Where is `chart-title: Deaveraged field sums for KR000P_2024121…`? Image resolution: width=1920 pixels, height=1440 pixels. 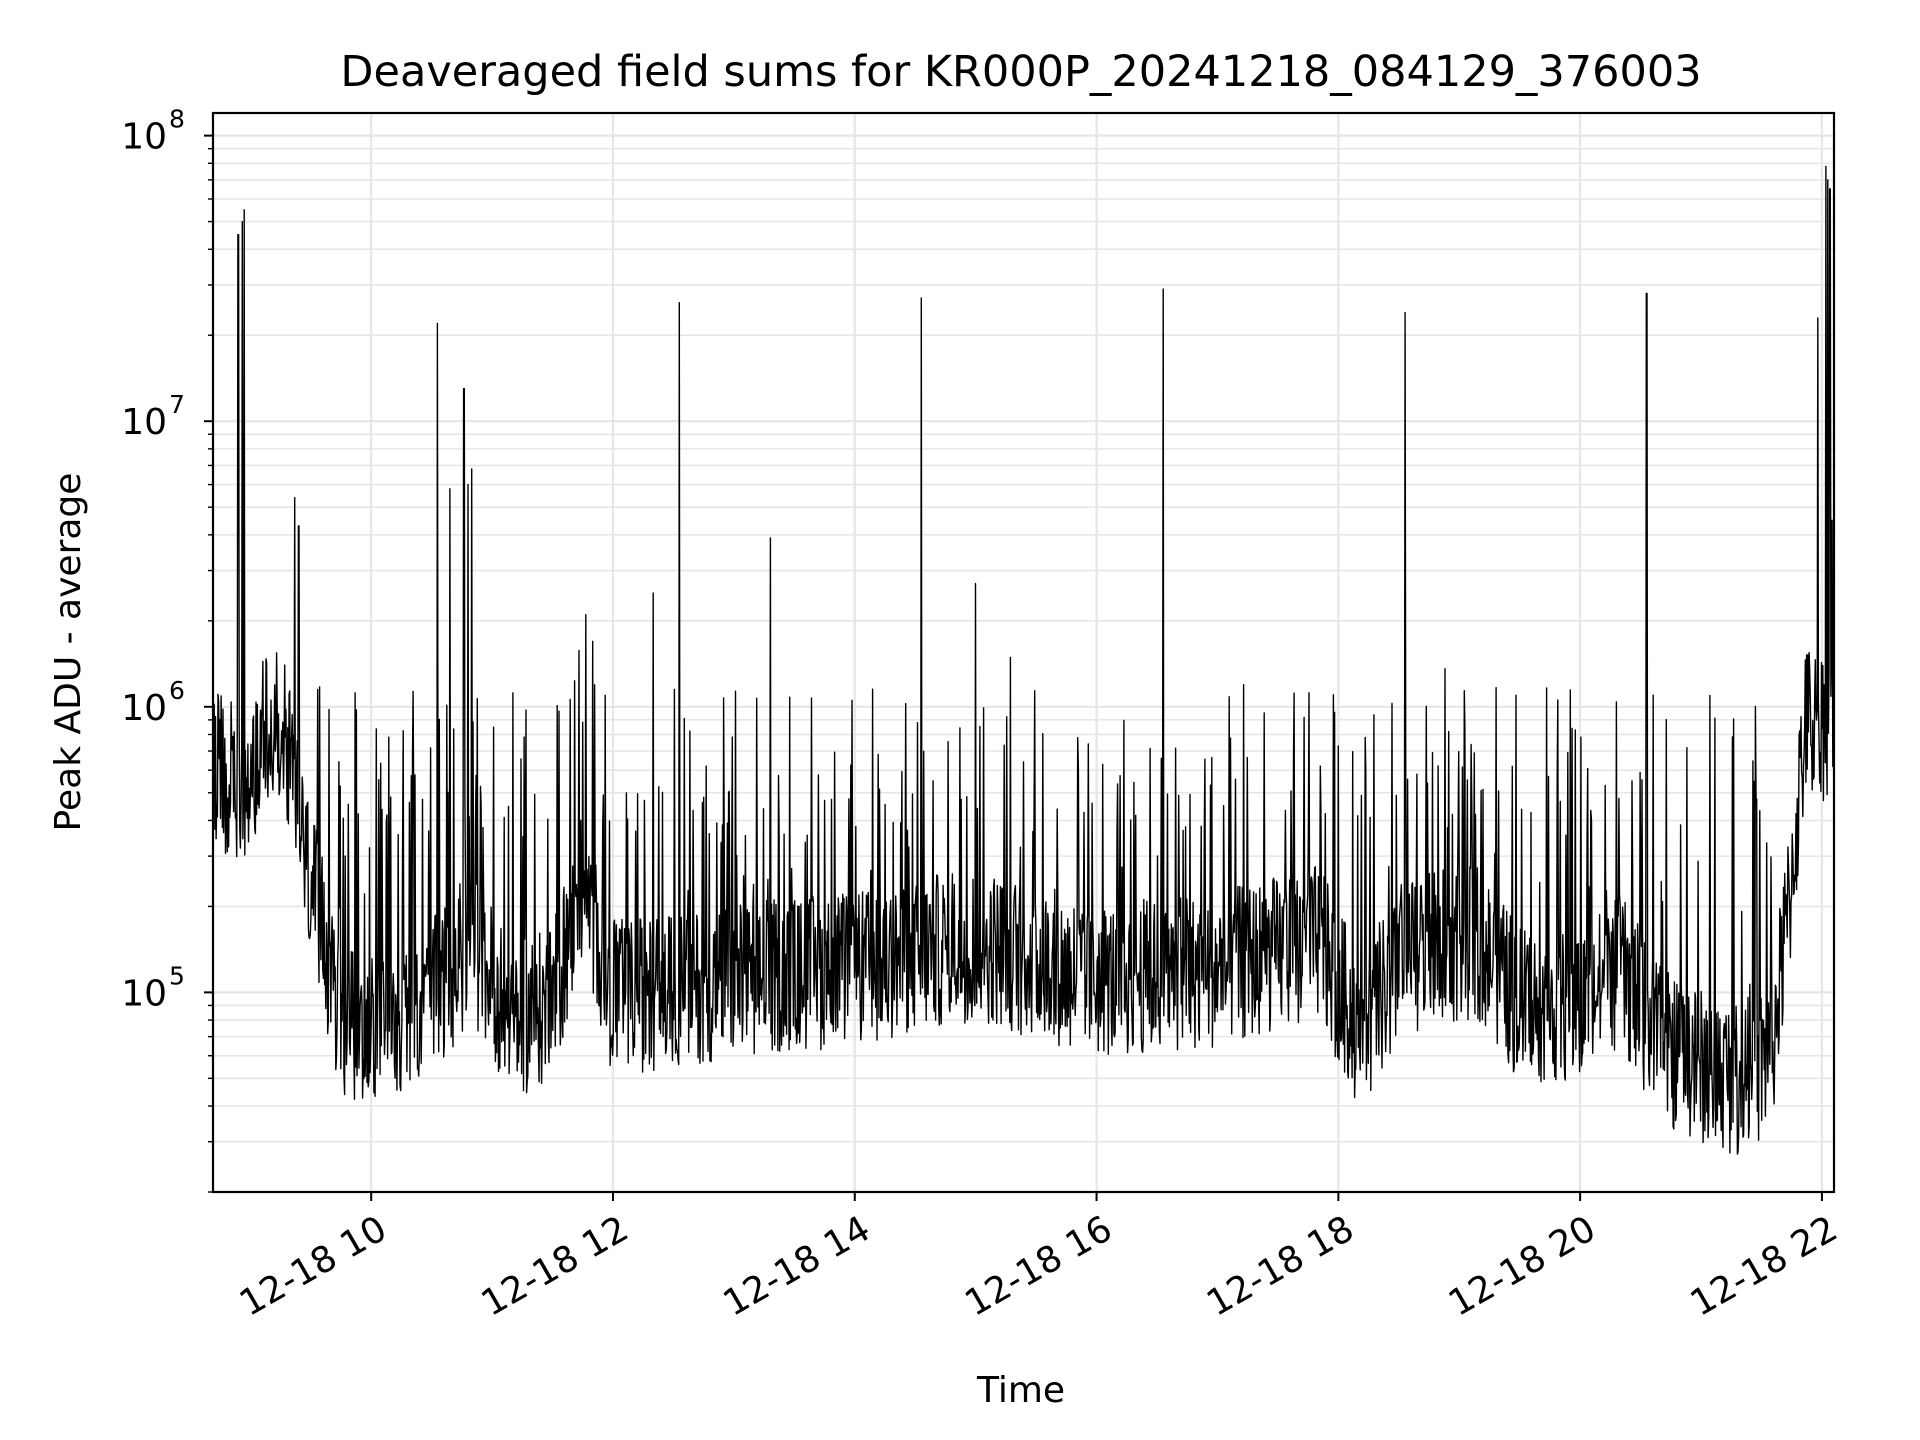 chart-title: Deaveraged field sums for KR000P_2024121… is located at coordinates (1020, 72).